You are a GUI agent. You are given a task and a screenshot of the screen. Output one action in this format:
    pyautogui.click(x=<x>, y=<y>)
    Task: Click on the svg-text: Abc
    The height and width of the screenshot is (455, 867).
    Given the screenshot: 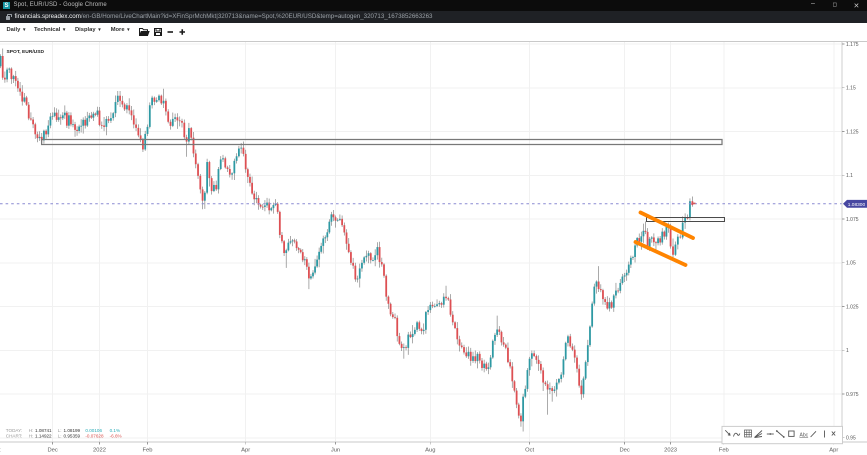 What is the action you would take?
    pyautogui.click(x=804, y=436)
    